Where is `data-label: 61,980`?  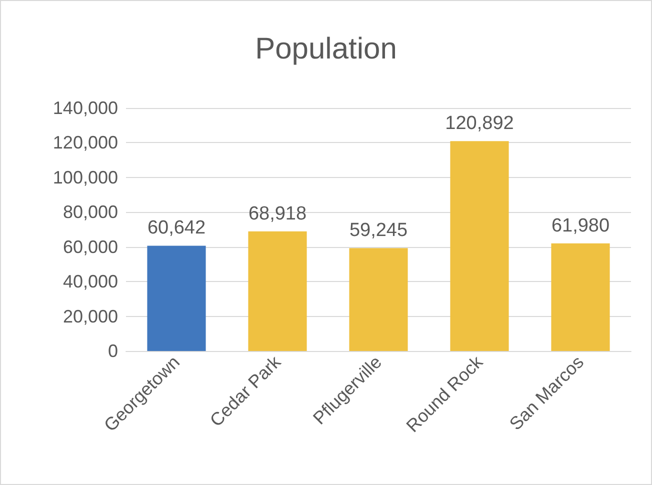
data-label: 61,980 is located at coordinates (580, 225).